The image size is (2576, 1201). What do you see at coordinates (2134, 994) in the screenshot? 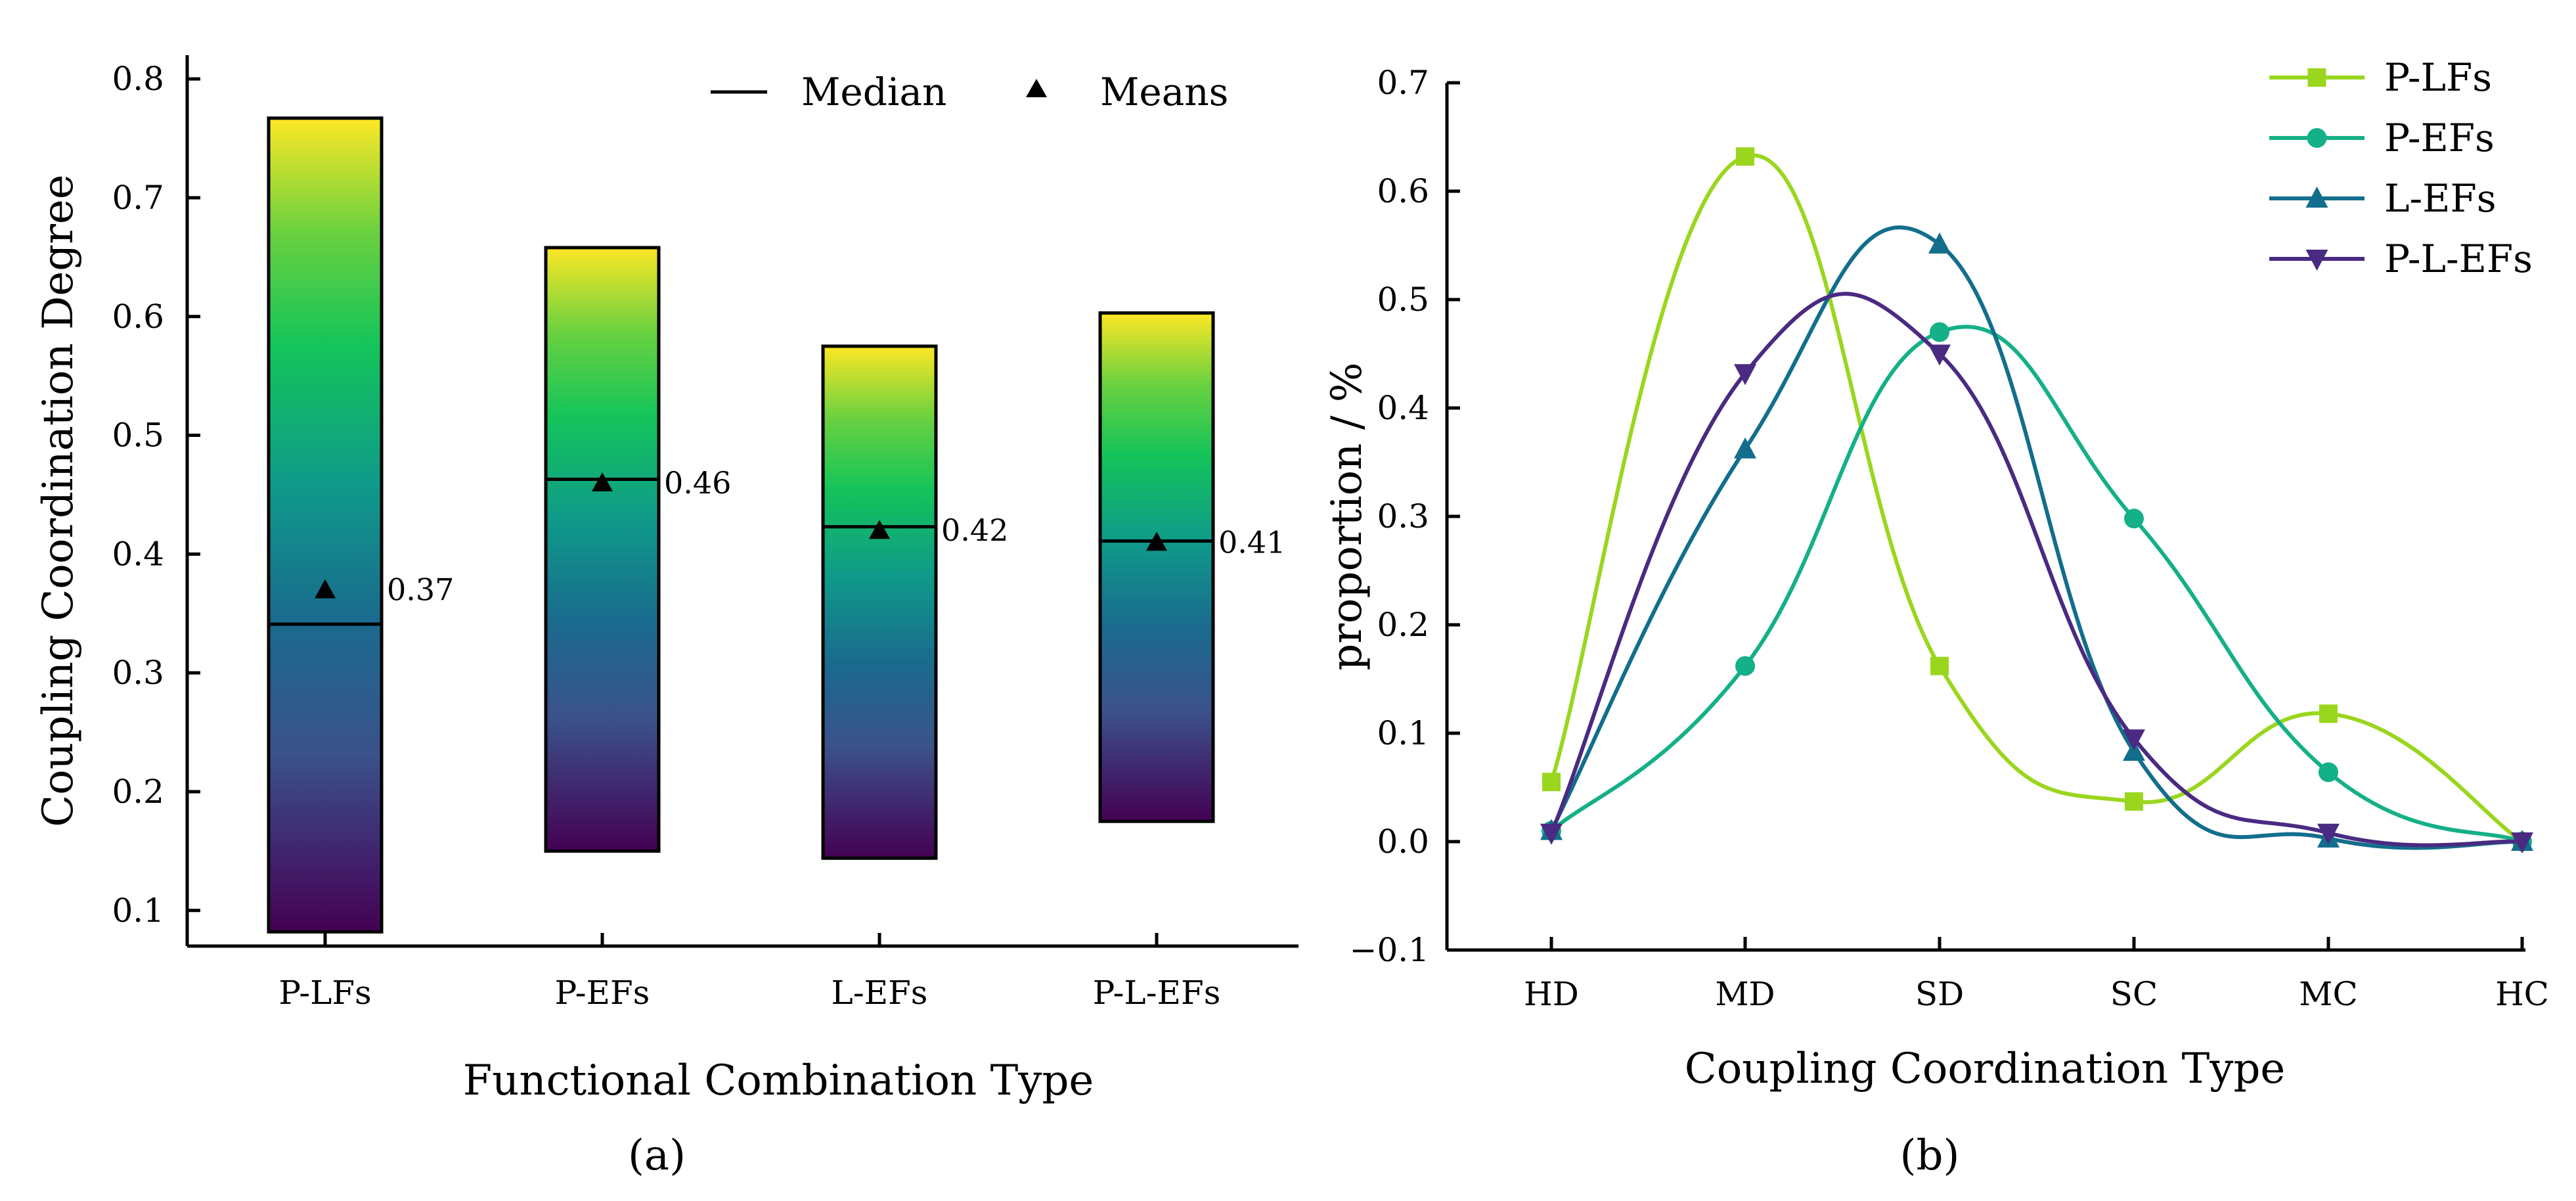
I see `panel-b-x-tick-label: SC` at bounding box center [2134, 994].